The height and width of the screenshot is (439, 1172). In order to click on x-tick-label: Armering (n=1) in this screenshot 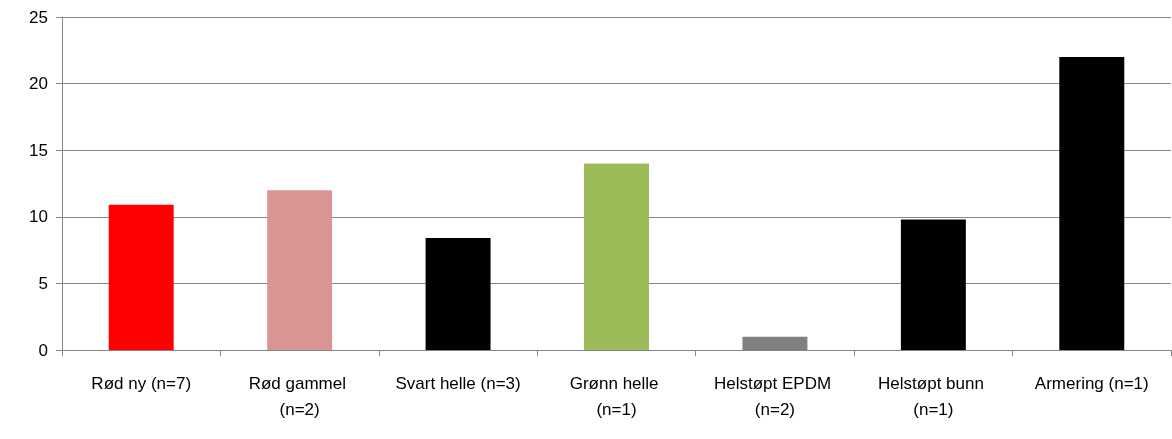, I will do `click(1091, 383)`.